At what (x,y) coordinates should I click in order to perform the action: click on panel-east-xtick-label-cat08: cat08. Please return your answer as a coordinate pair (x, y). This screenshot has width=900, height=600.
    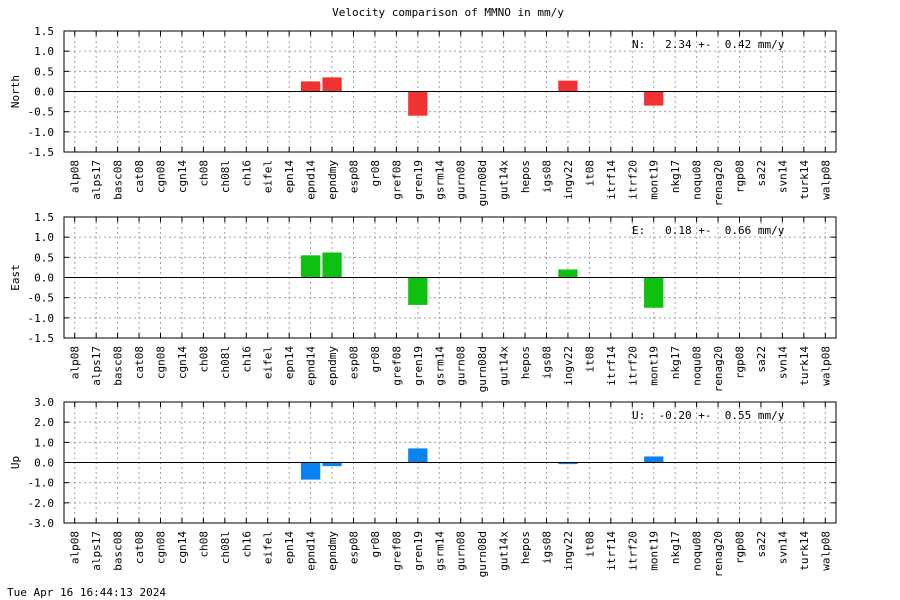
    Looking at the image, I should click on (139, 362).